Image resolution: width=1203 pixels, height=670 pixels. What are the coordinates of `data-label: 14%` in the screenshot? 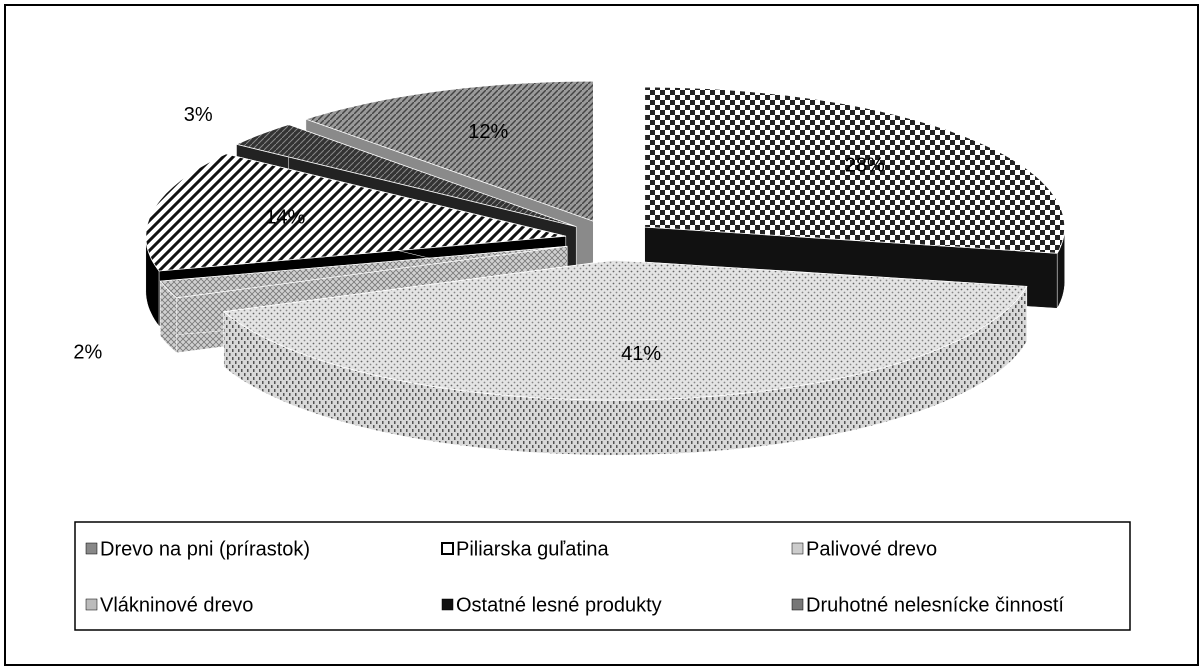 It's located at (285, 218).